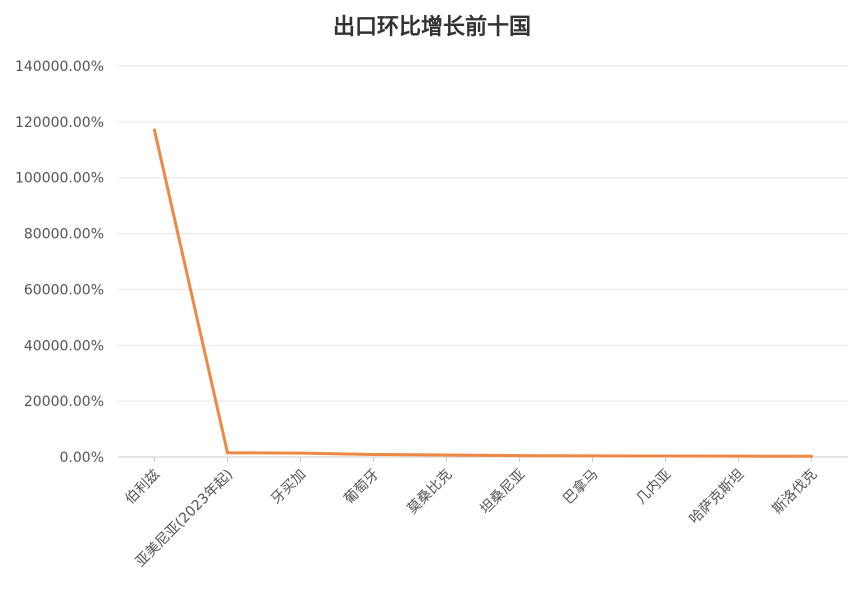  What do you see at coordinates (429, 492) in the screenshot?
I see `x-tick-label: 莫桑比克` at bounding box center [429, 492].